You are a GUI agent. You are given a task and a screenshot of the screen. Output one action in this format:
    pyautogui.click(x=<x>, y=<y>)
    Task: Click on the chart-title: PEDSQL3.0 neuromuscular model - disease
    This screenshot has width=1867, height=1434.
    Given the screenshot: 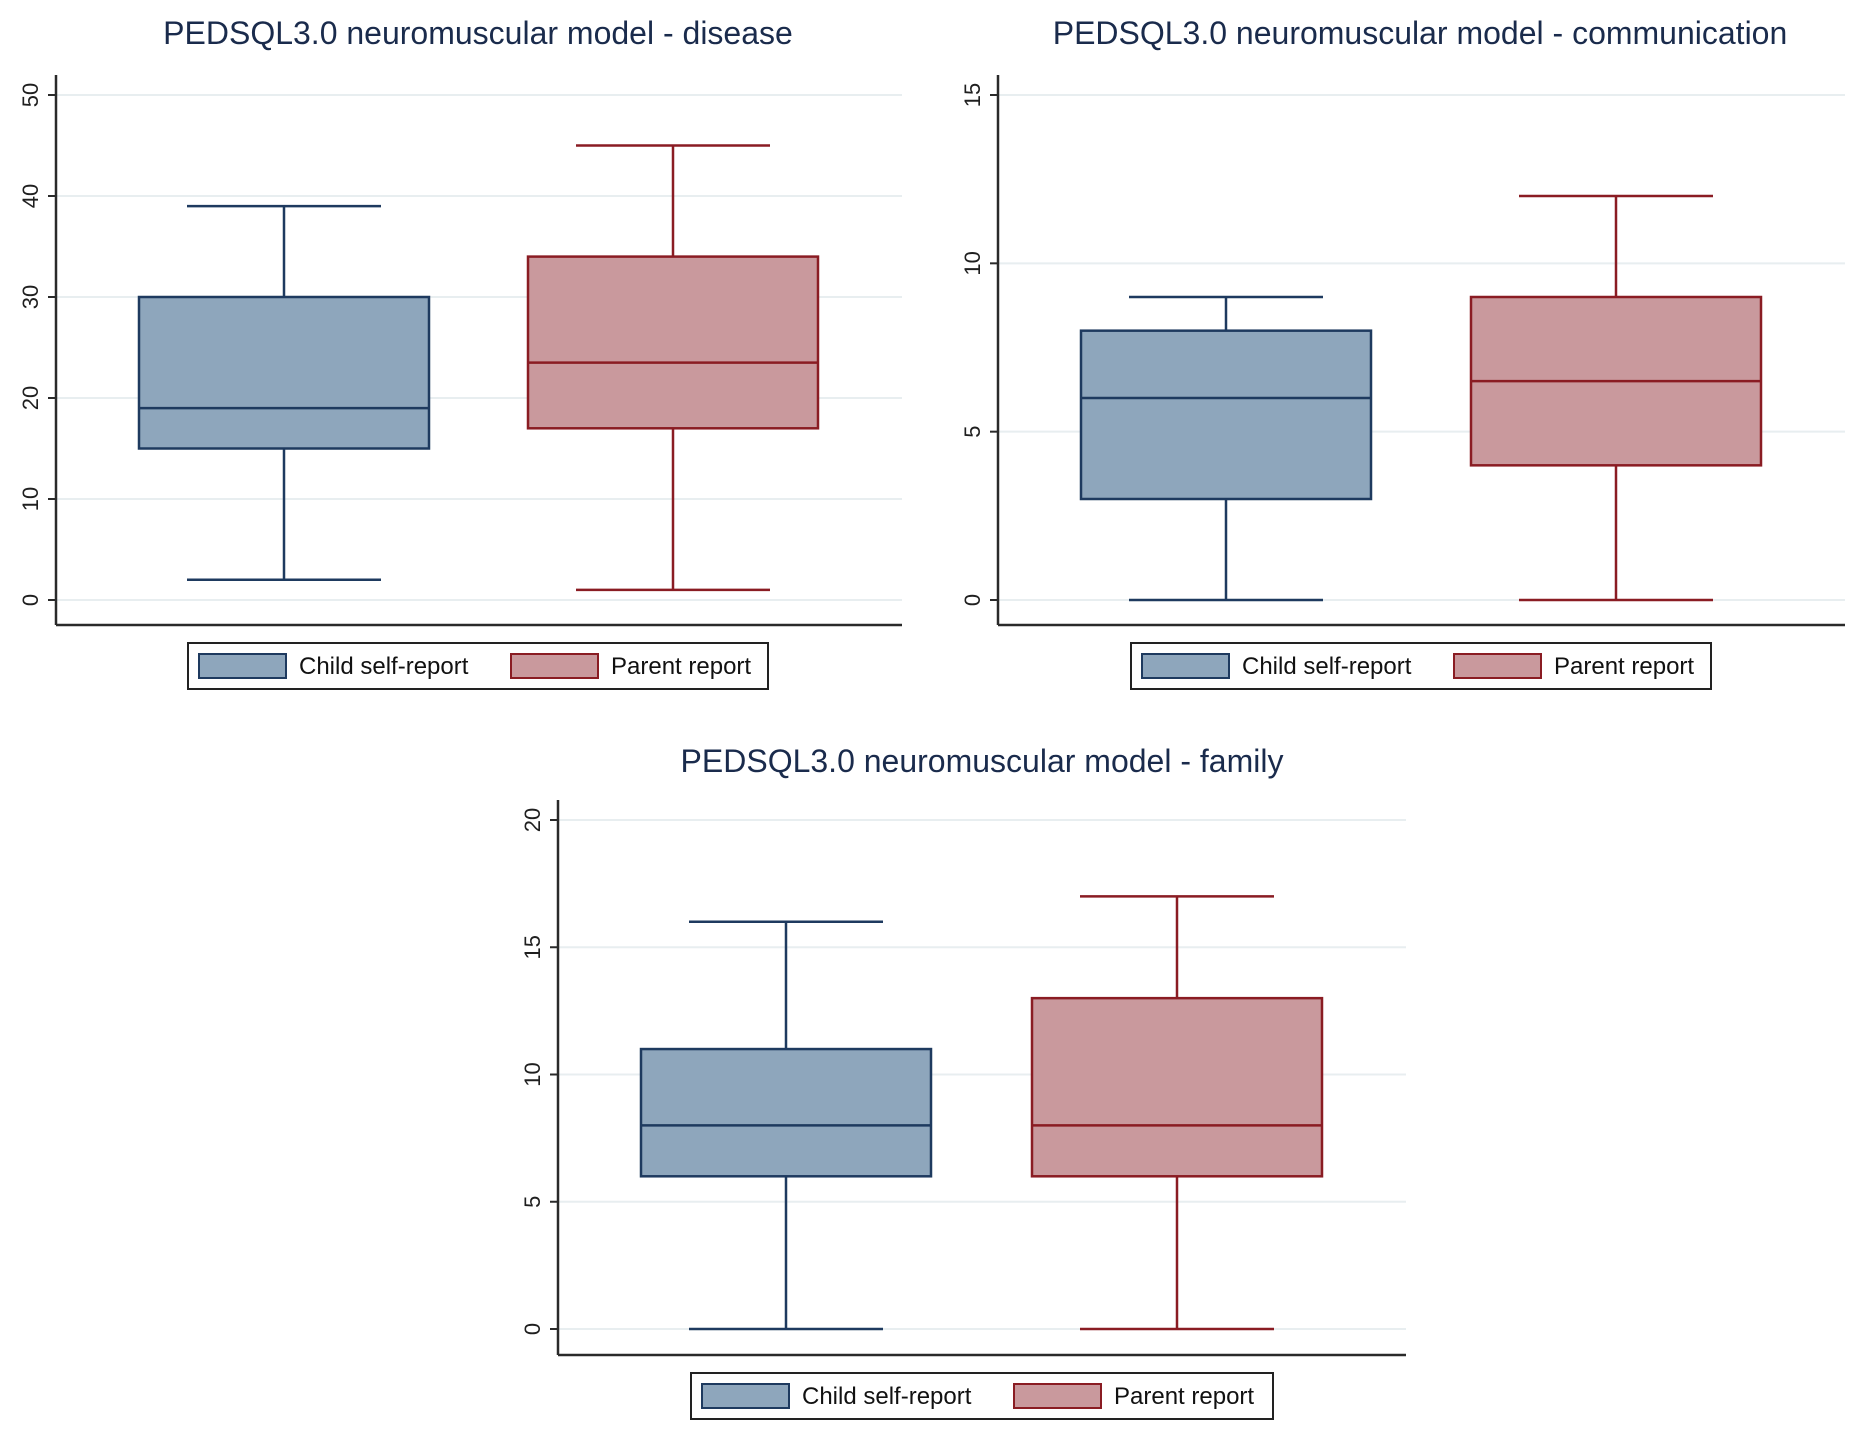 What is the action you would take?
    pyautogui.click(x=478, y=33)
    